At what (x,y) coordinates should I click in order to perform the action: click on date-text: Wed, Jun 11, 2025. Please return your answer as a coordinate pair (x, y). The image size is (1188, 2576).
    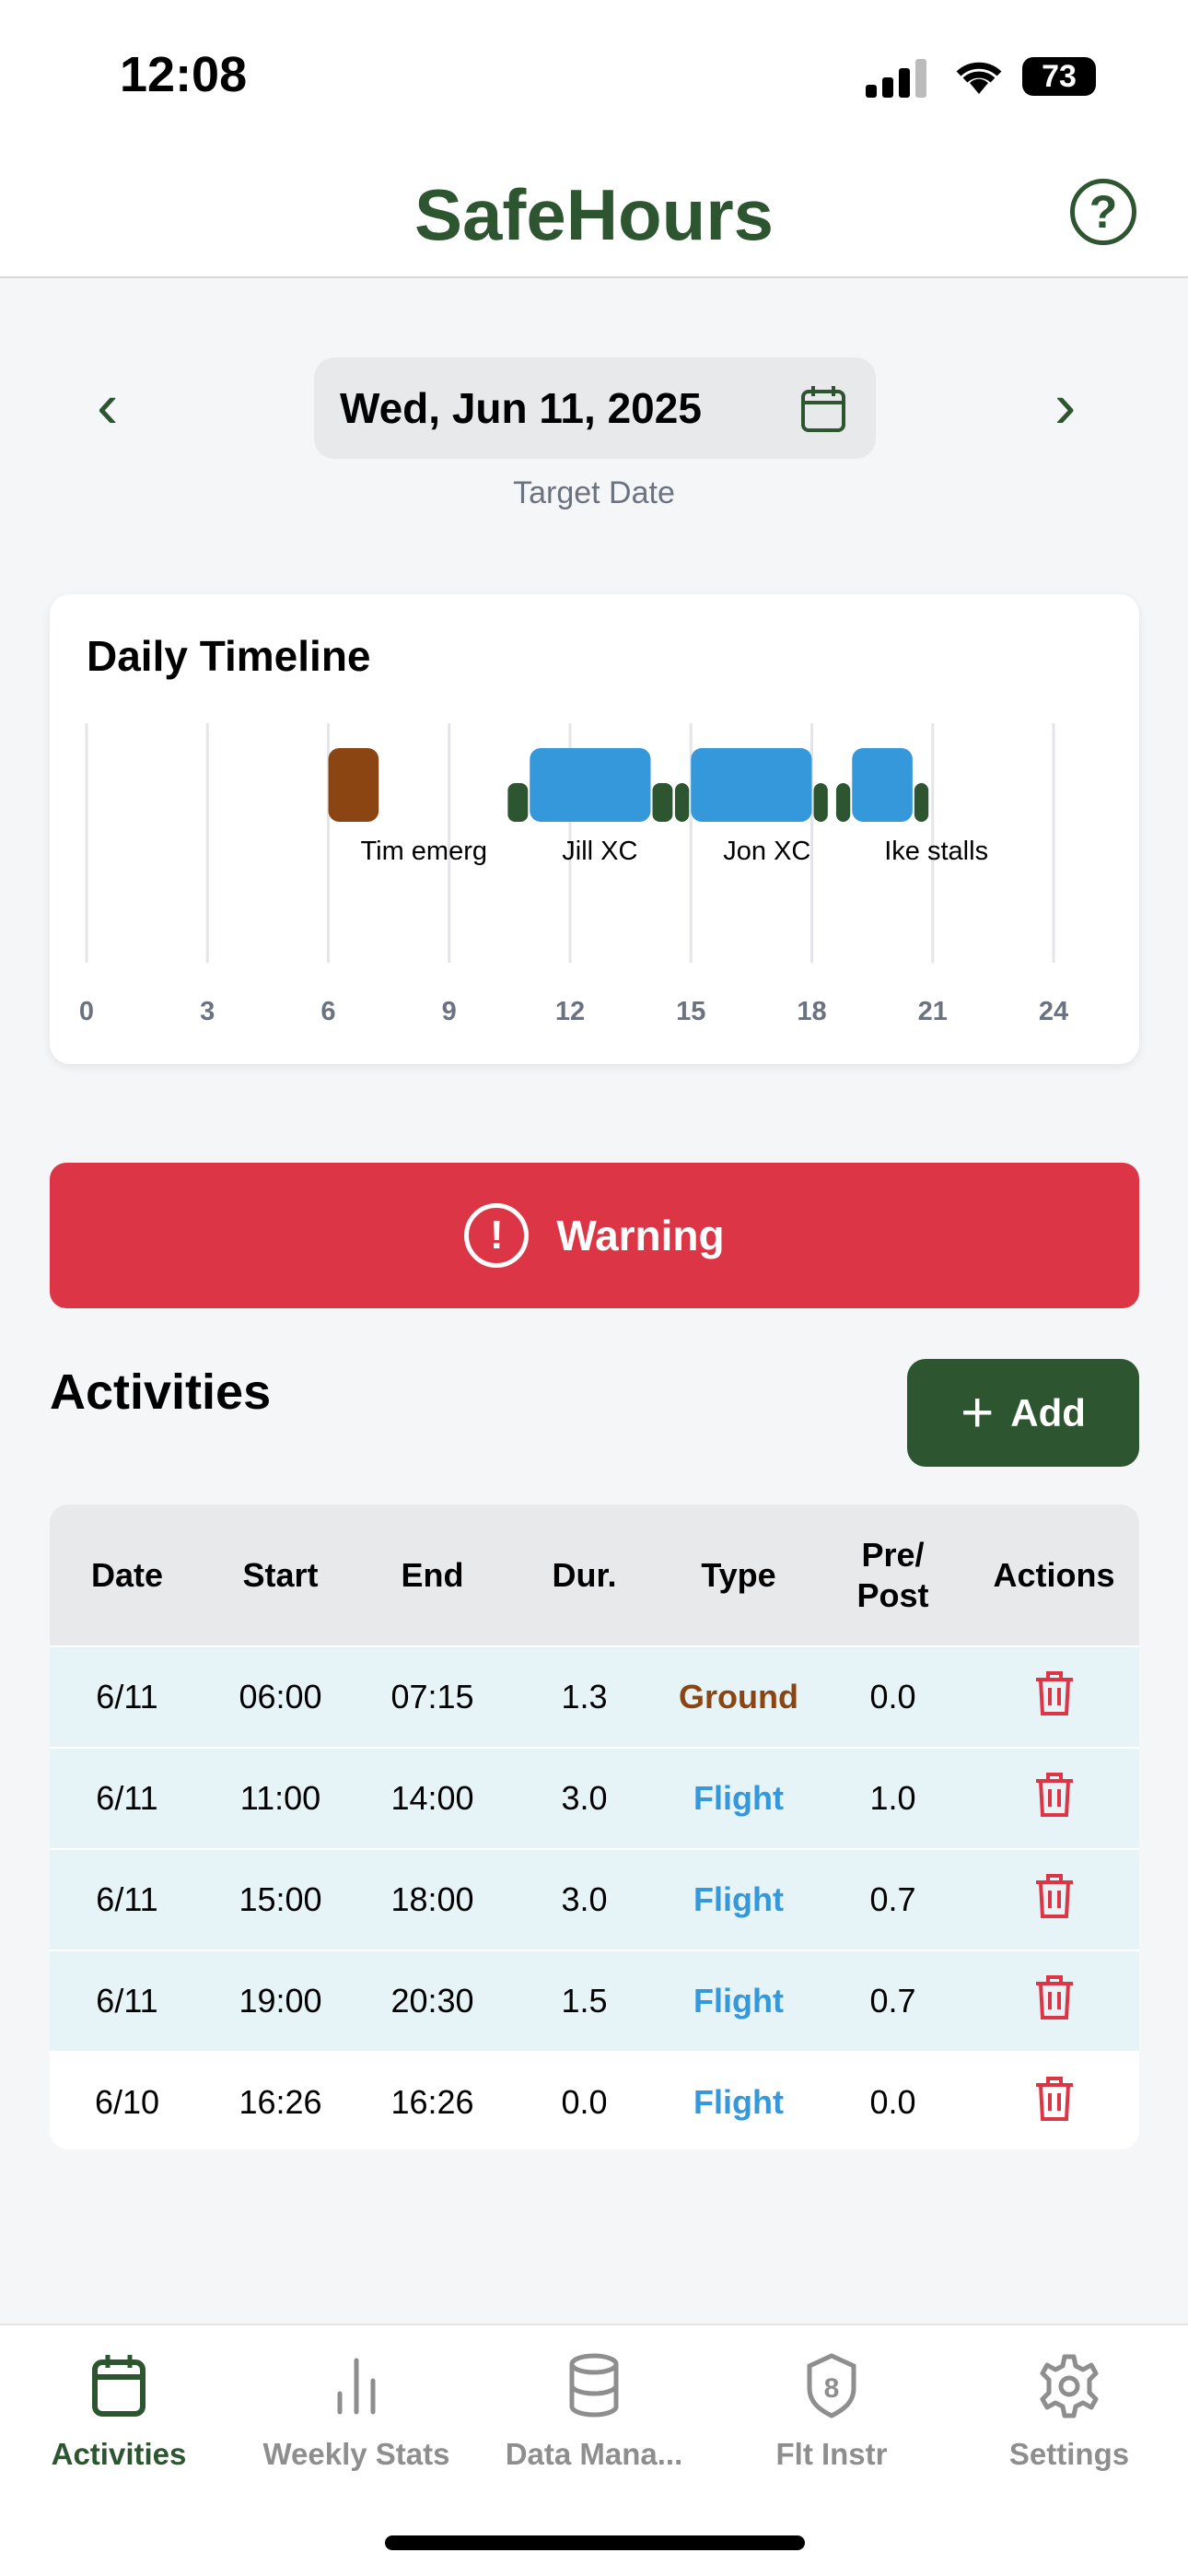
    Looking at the image, I should click on (521, 408).